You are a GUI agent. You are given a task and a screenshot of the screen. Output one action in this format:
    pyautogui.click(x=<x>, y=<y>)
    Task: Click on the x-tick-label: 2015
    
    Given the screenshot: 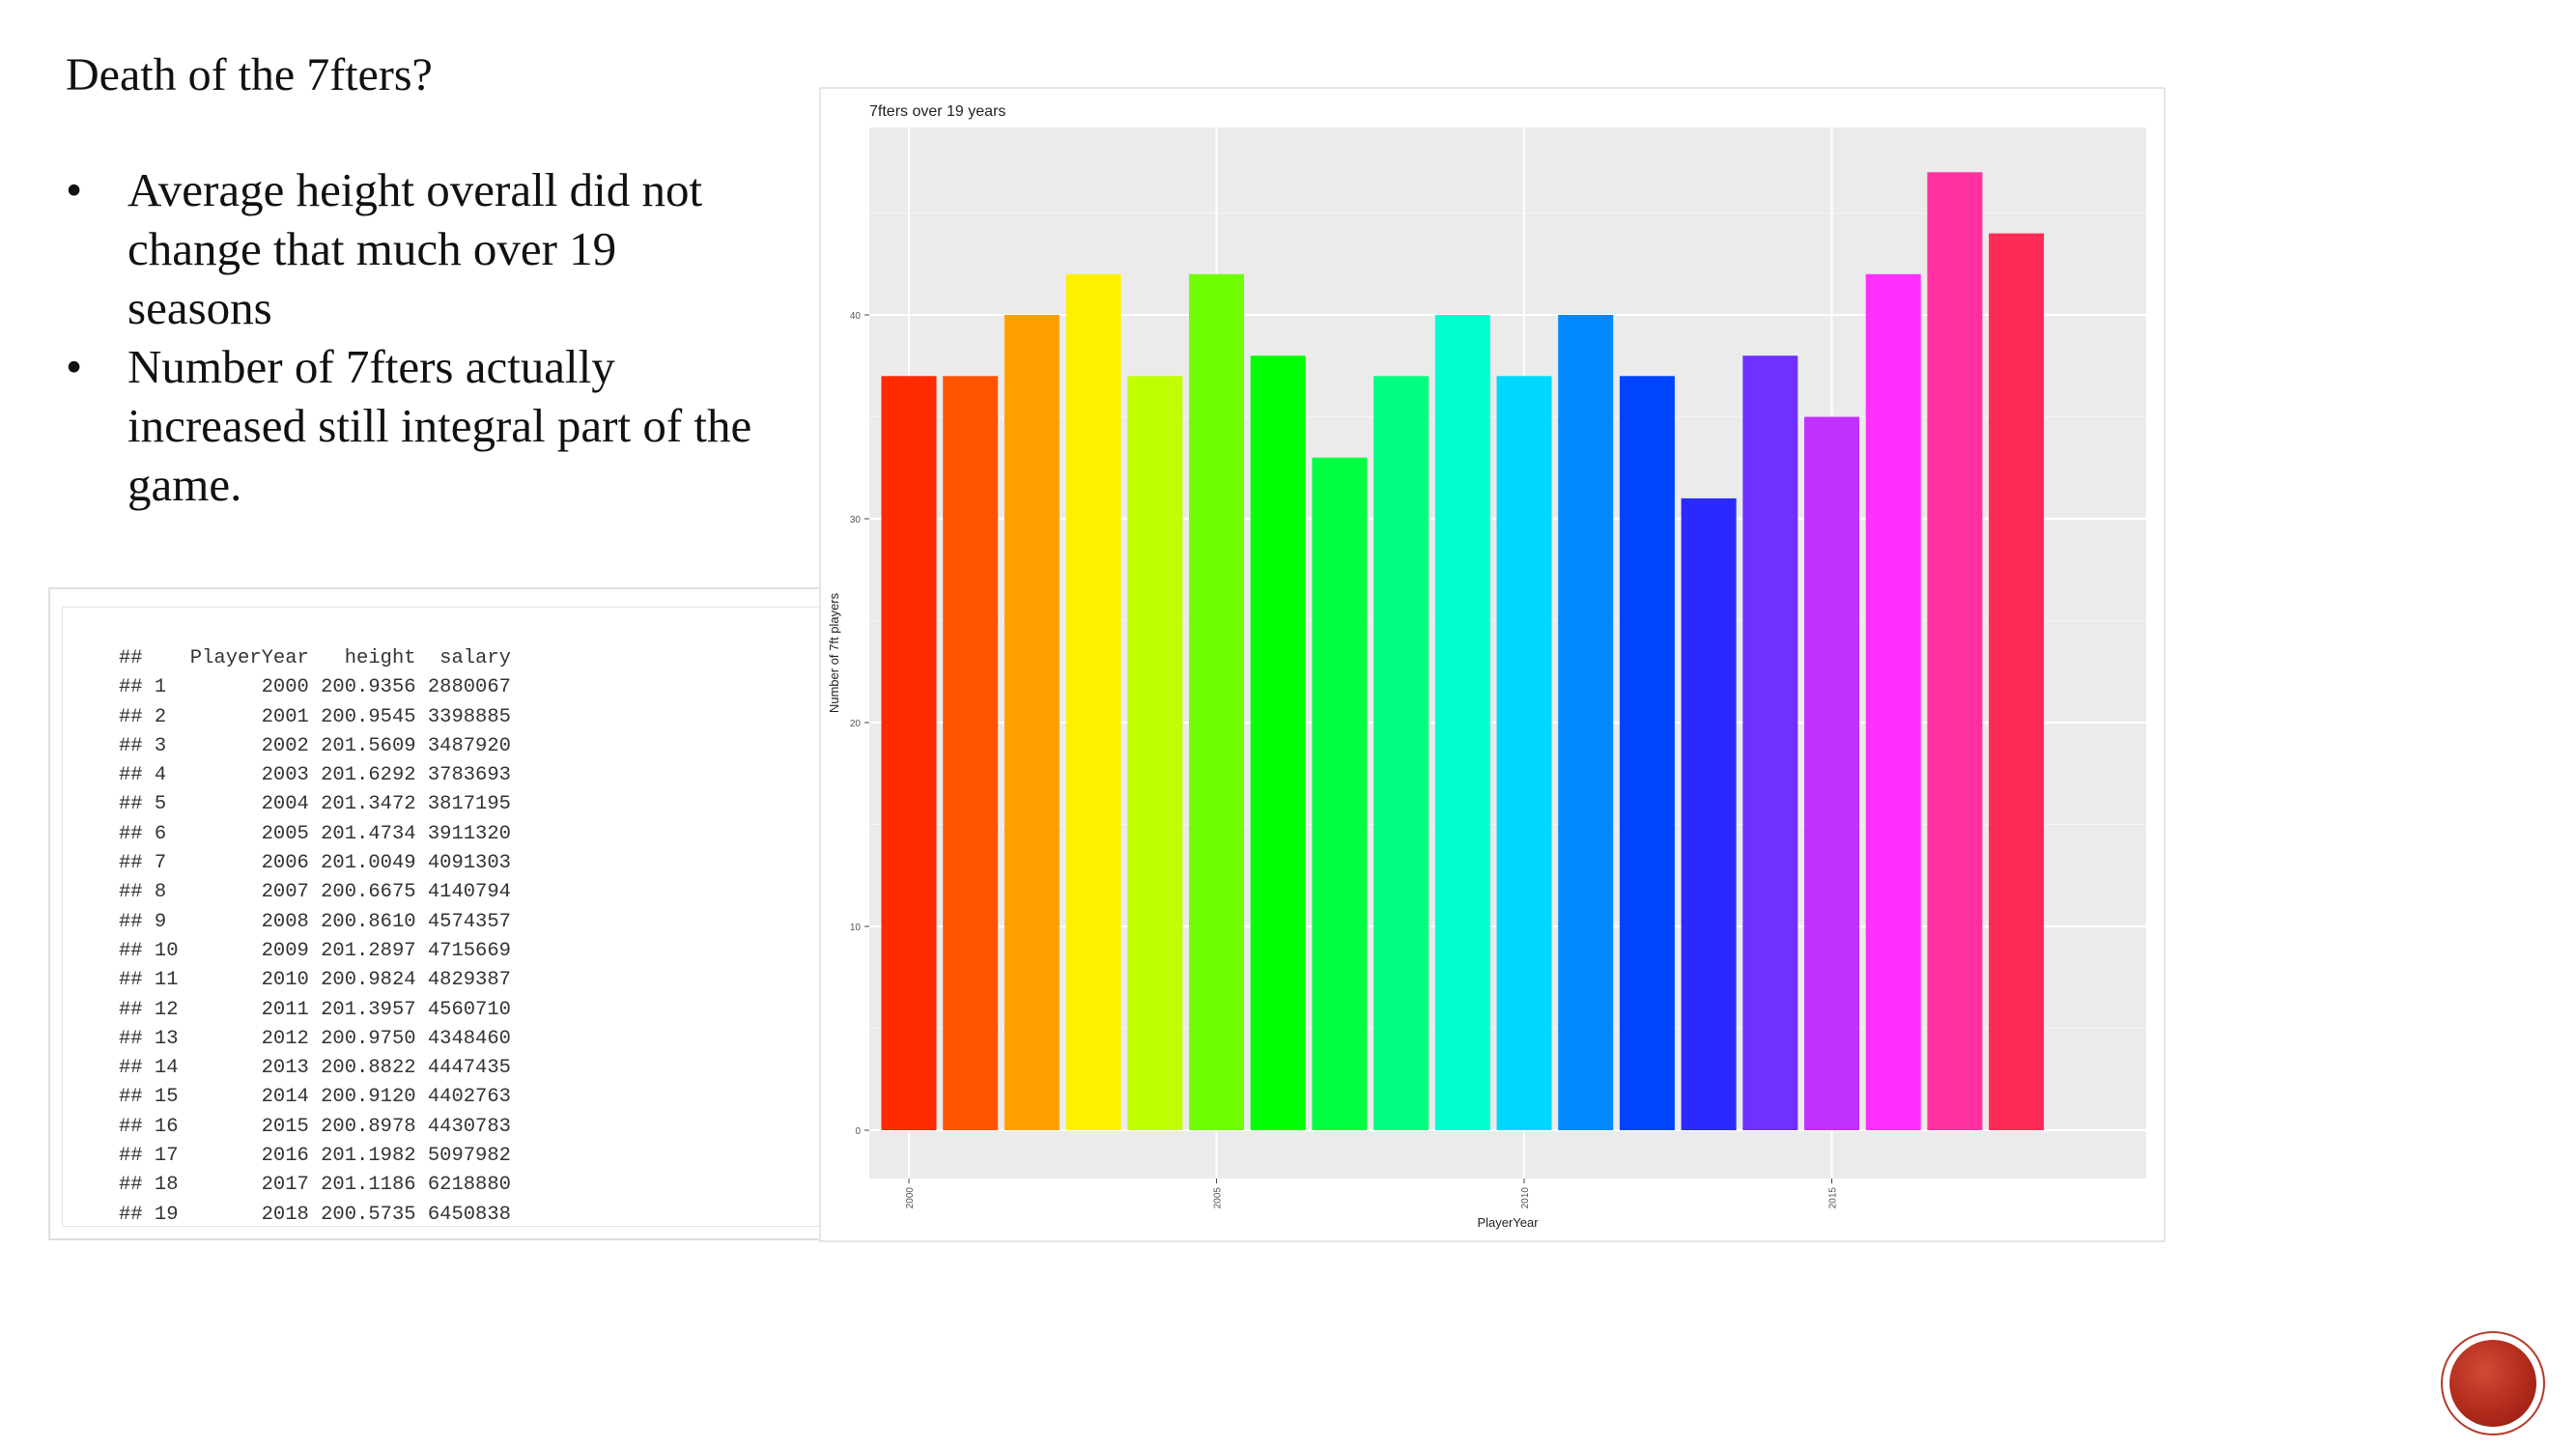 What is the action you would take?
    pyautogui.click(x=1833, y=1198)
    